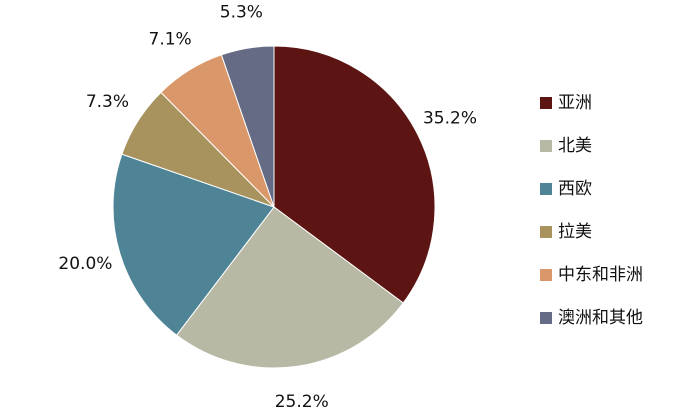 Image resolution: width=700 pixels, height=412 pixels. Describe the element at coordinates (85, 264) in the screenshot. I see `data-label: 20.0%` at that location.